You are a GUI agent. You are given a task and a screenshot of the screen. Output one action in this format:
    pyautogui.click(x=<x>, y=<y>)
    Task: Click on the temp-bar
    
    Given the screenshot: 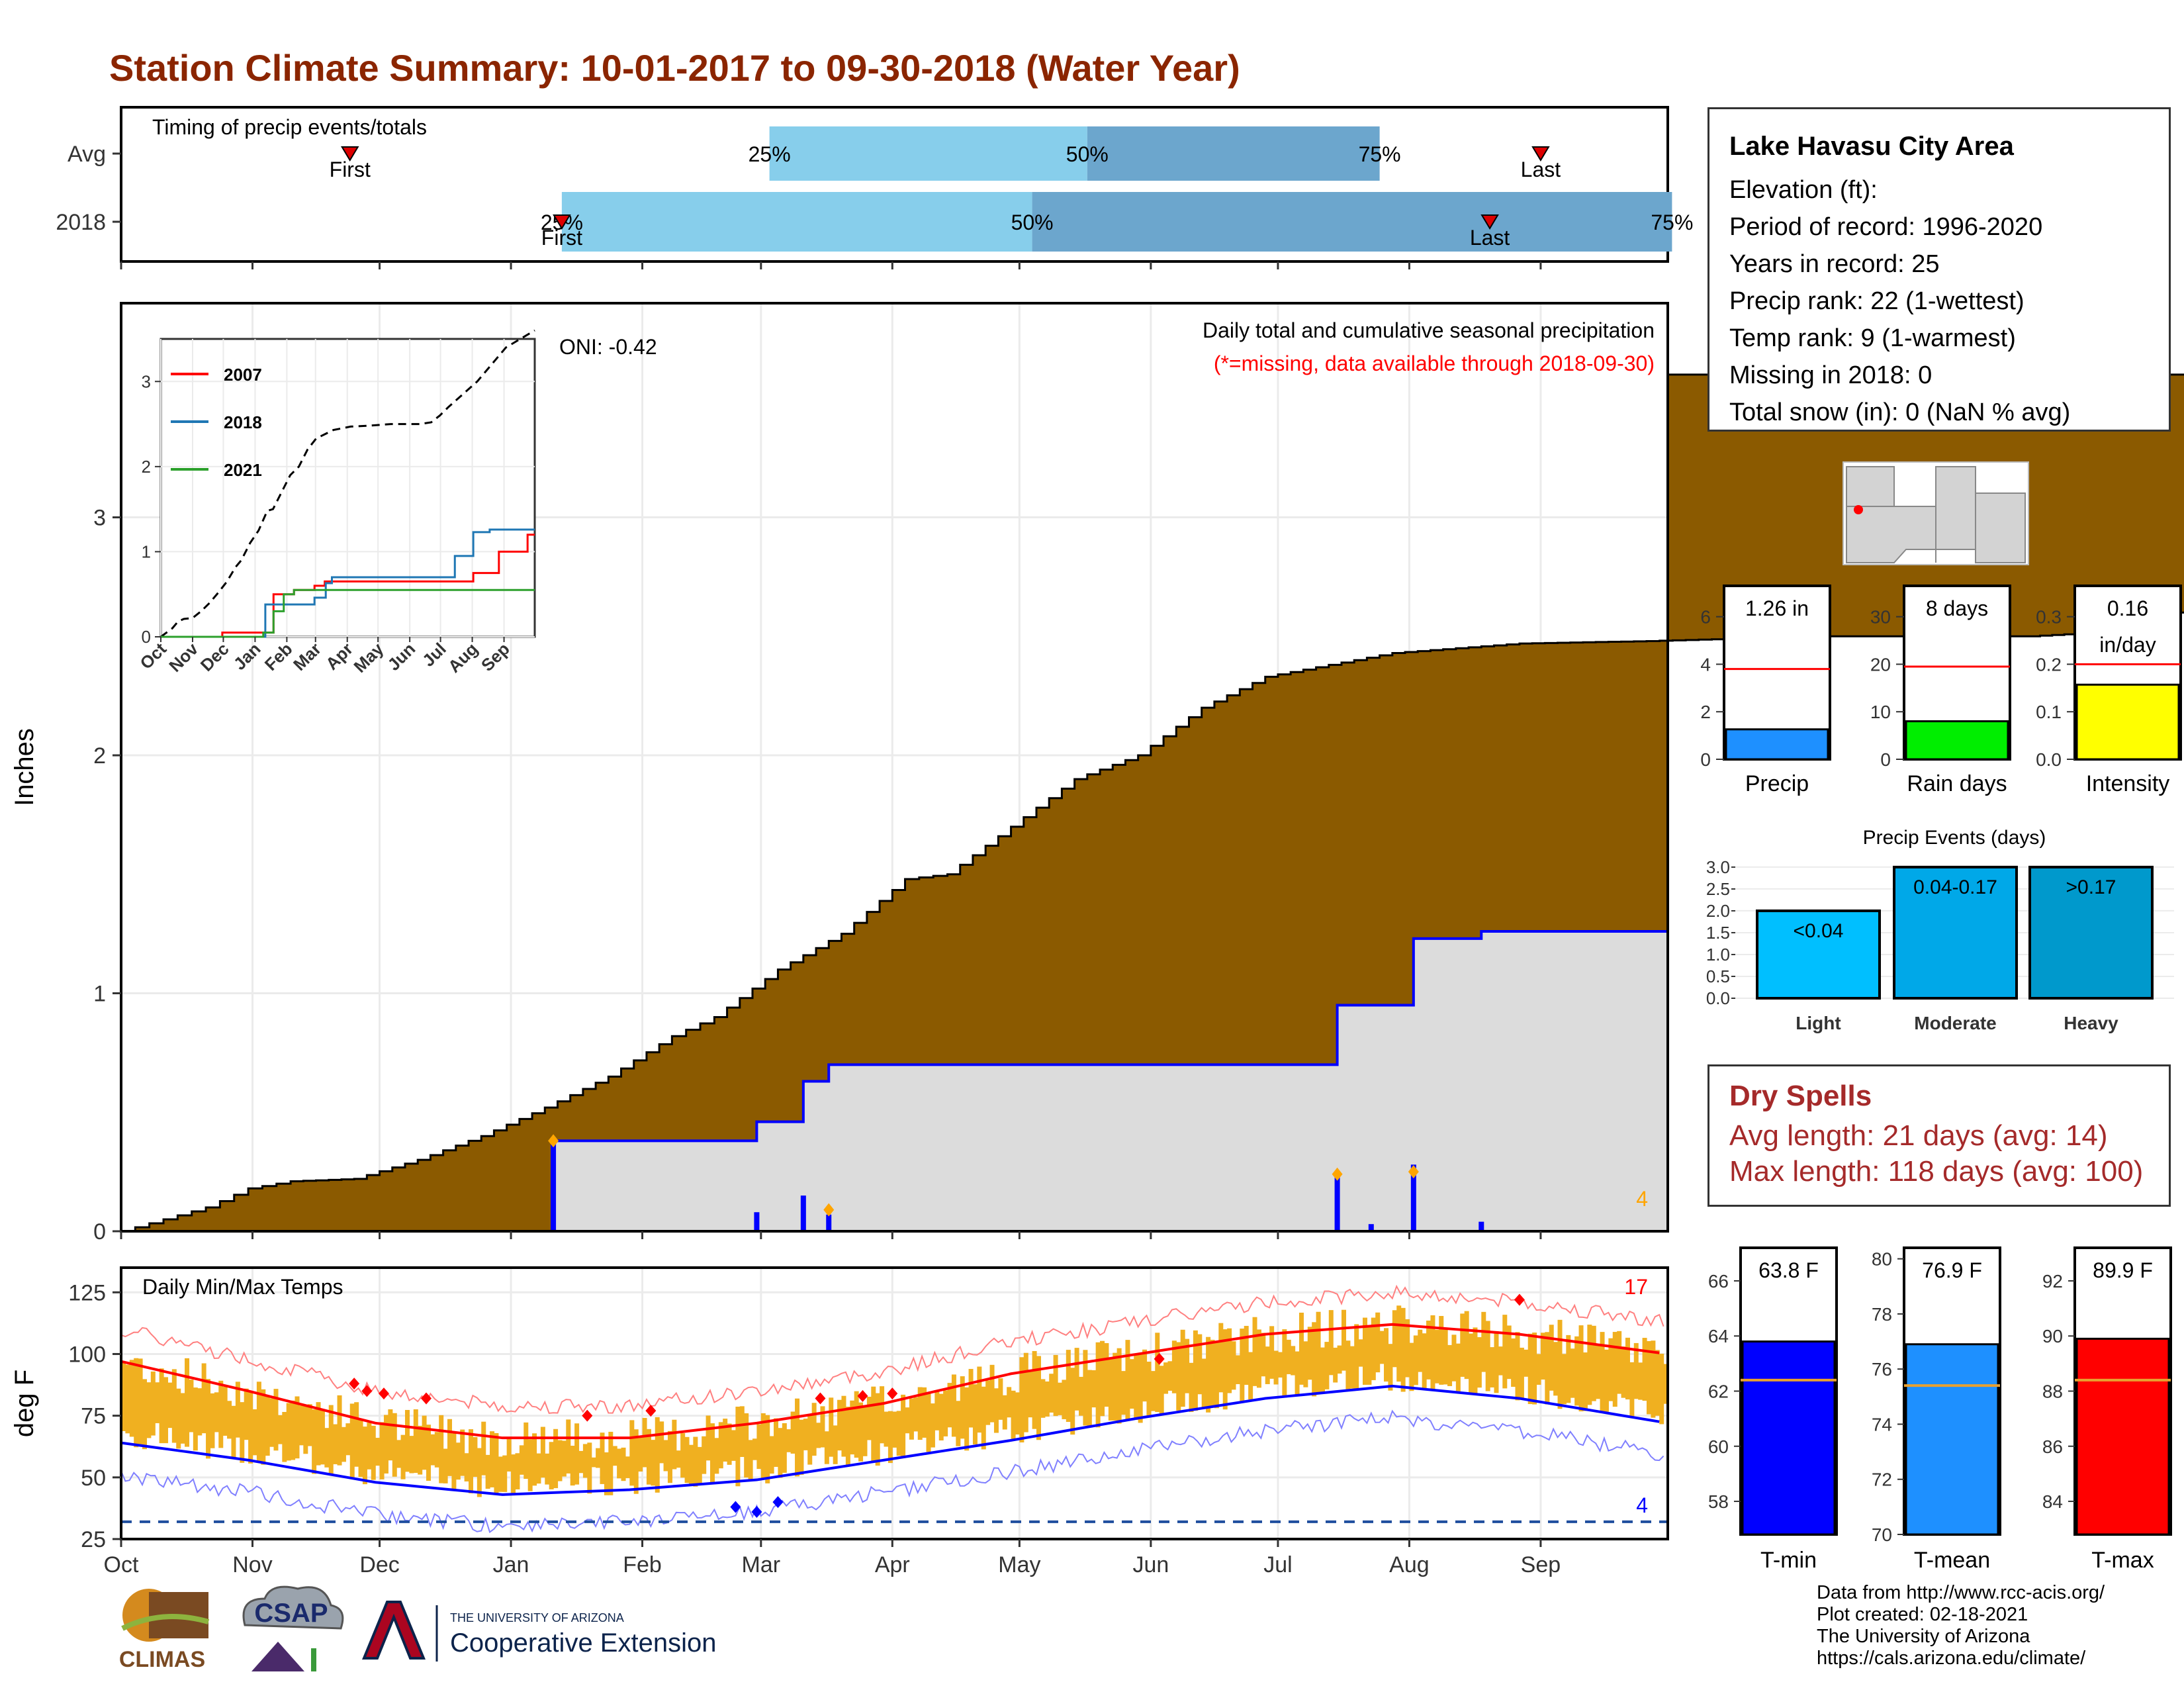 What is the action you would take?
    pyautogui.click(x=1789, y=1438)
    